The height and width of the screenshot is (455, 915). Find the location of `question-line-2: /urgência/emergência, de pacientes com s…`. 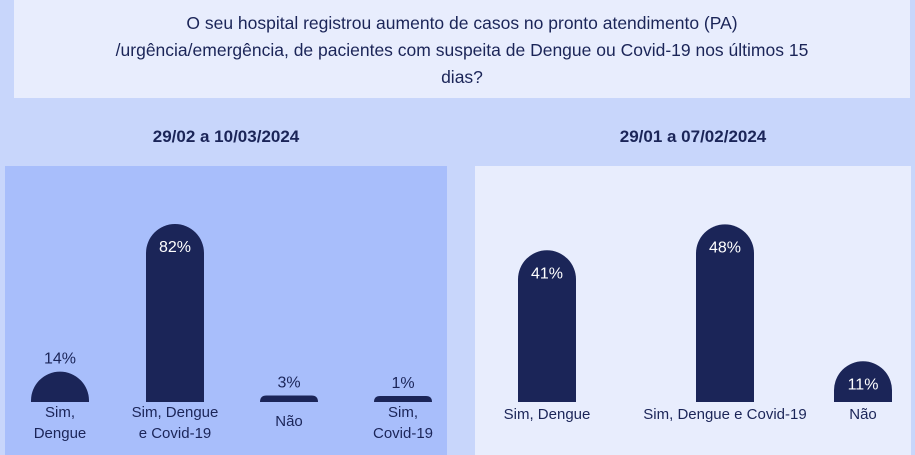

question-line-2: /urgência/emergência, de pacientes com s… is located at coordinates (462, 50).